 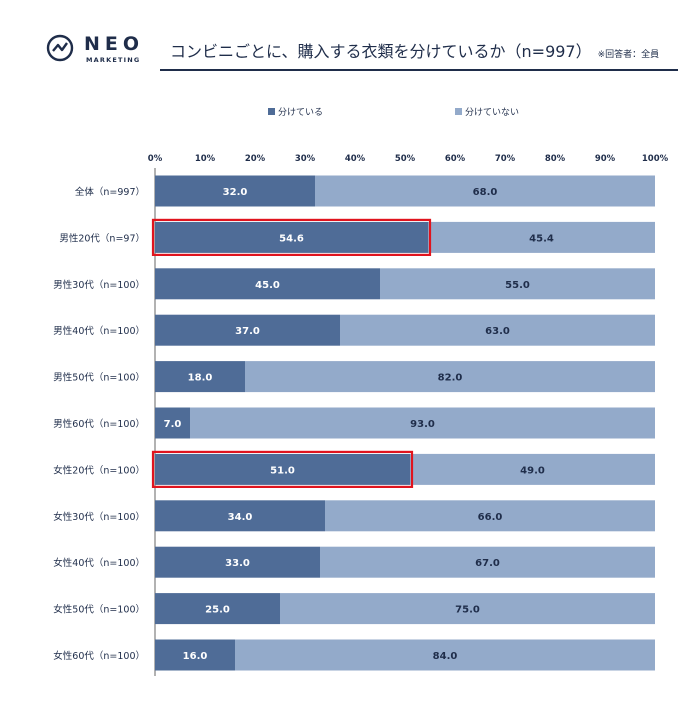 I want to click on data-label: 75.0, so click(x=467, y=610).